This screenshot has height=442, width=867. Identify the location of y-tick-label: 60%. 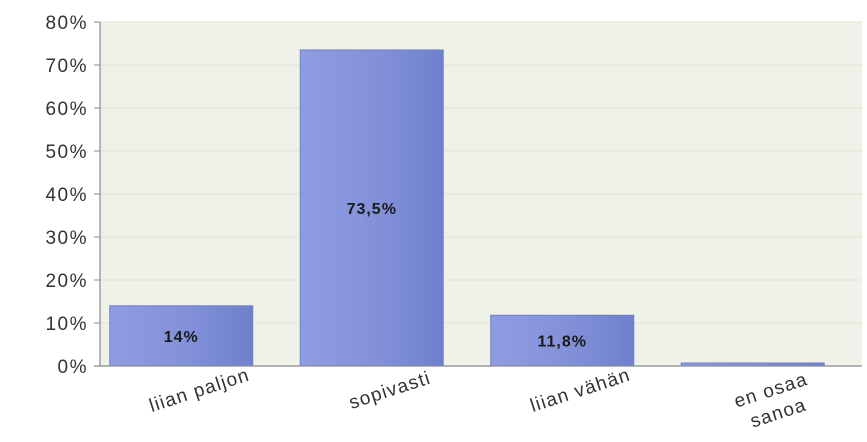
(66, 109).